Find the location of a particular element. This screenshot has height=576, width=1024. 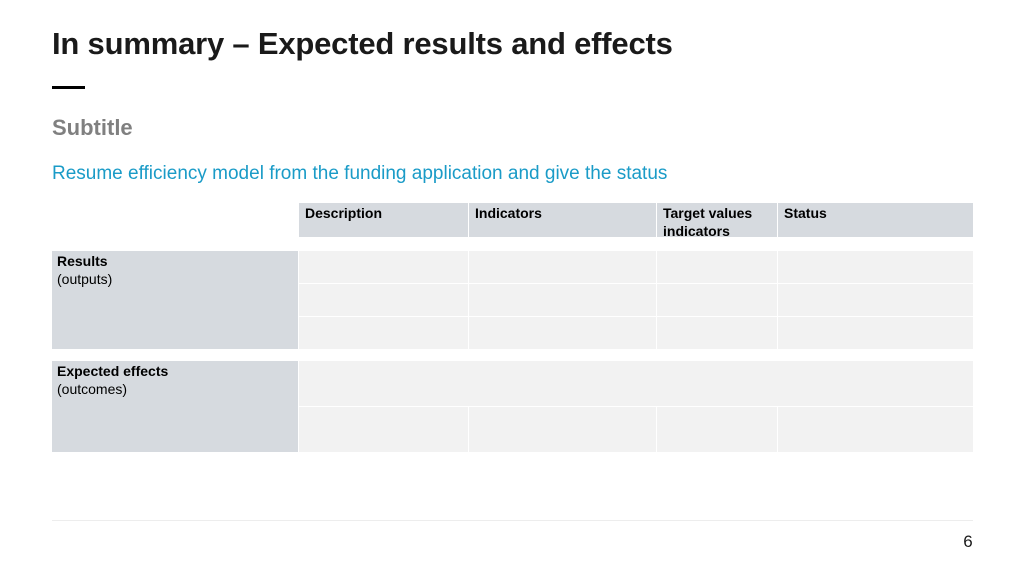

row-label-results: Results (outputs) is located at coordinates (175, 300).